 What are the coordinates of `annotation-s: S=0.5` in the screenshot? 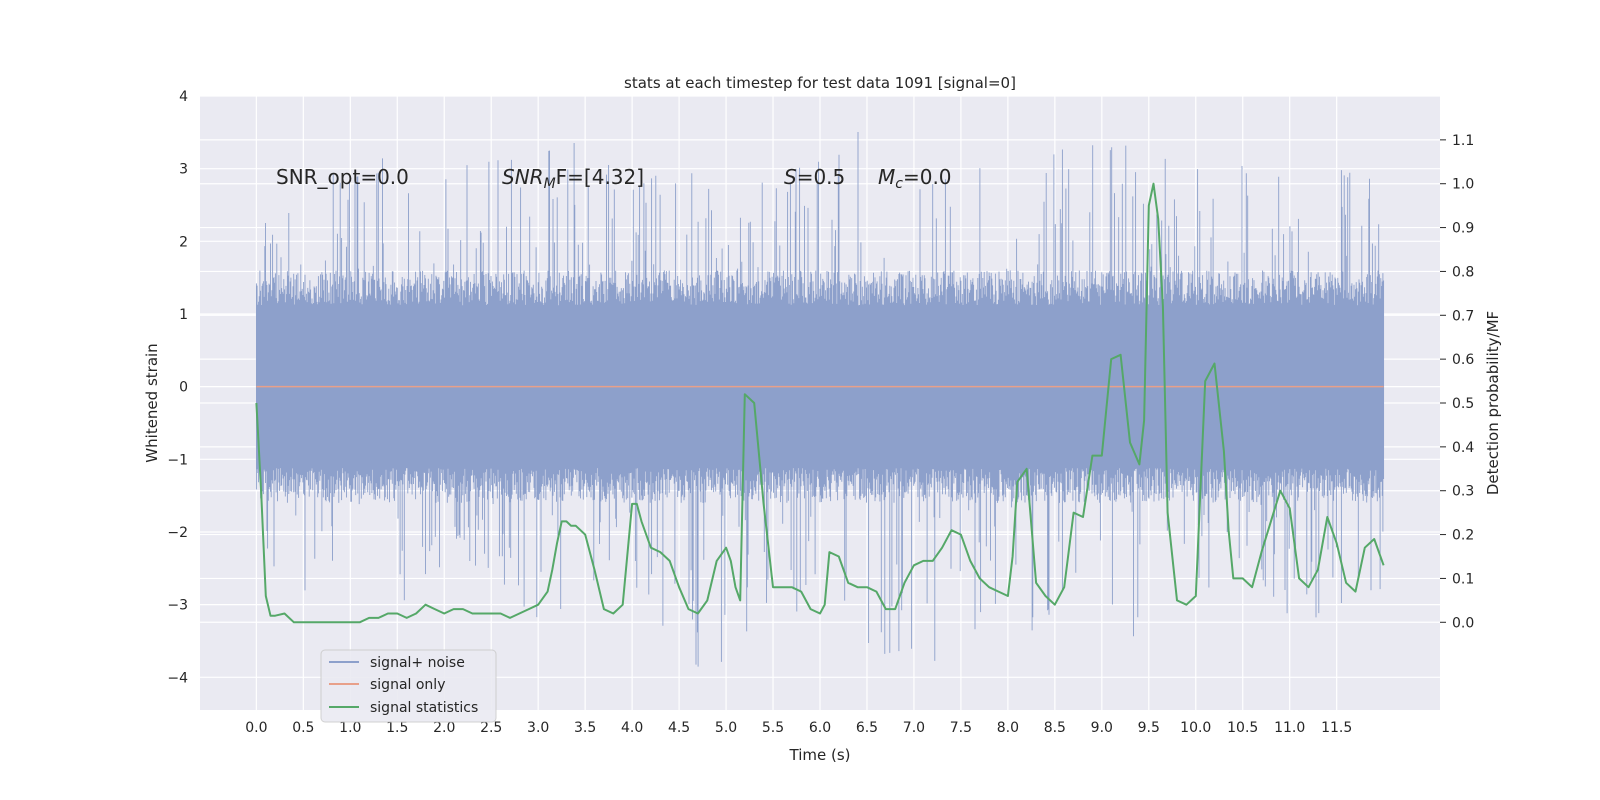 It's located at (814, 177).